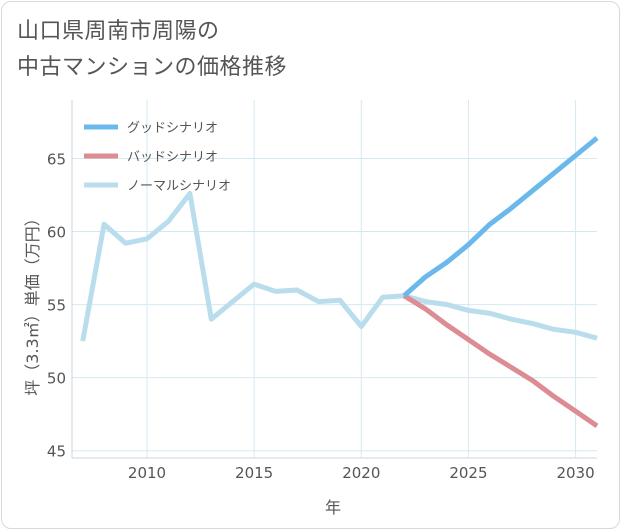  Describe the element at coordinates (56, 379) in the screenshot. I see `y-tick-label: 50` at that location.